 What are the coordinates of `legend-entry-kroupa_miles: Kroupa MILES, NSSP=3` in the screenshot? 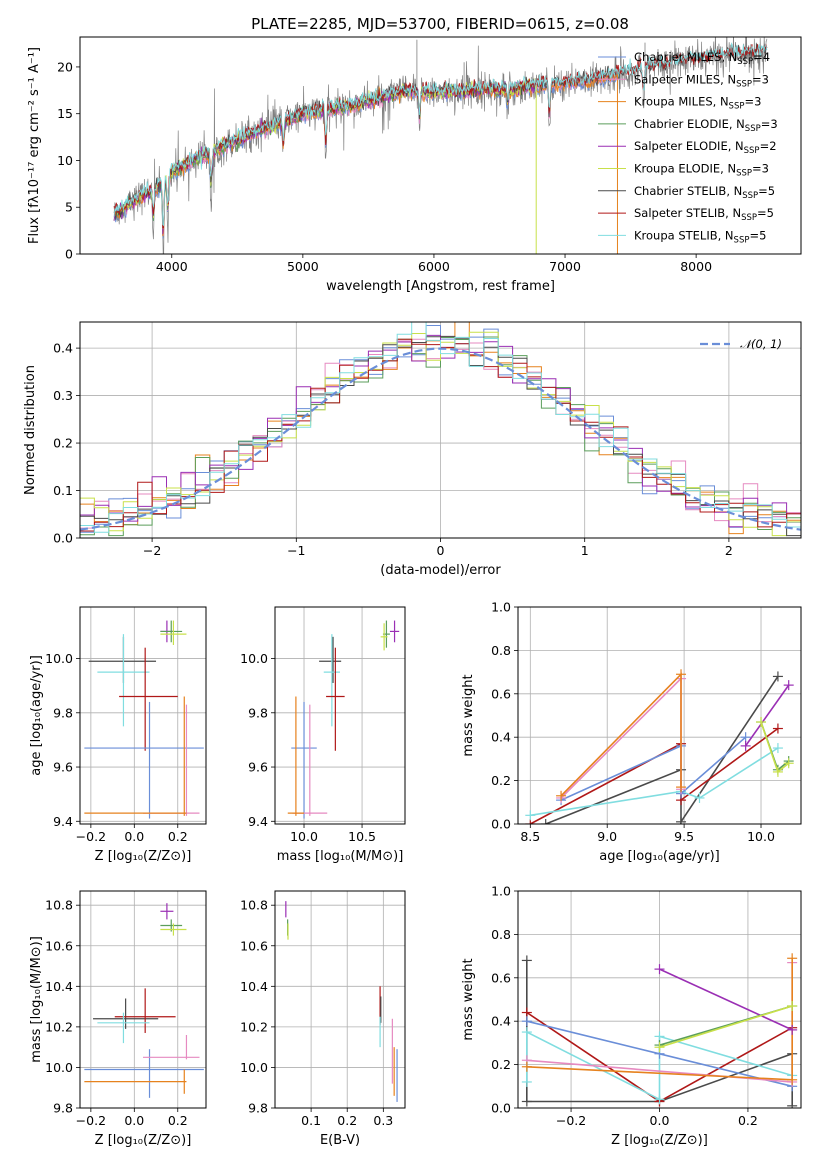 It's located at (697, 103).